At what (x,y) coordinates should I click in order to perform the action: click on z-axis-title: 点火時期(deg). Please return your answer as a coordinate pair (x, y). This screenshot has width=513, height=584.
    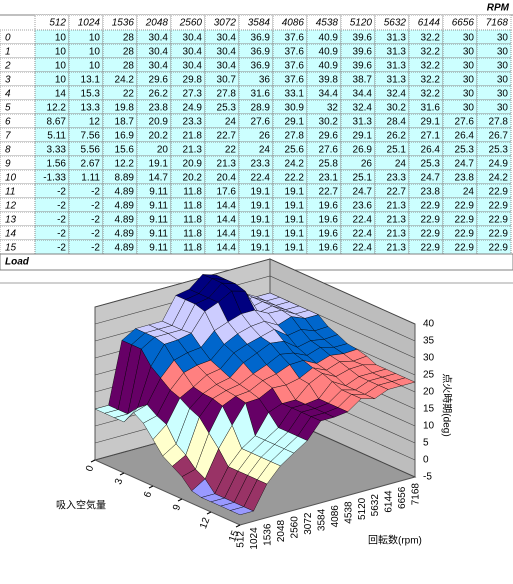
    Looking at the image, I should click on (446, 404).